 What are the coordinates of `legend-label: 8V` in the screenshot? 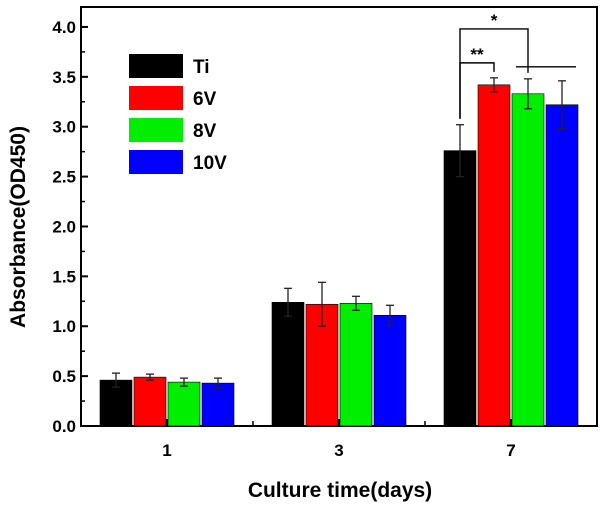 It's located at (205, 131).